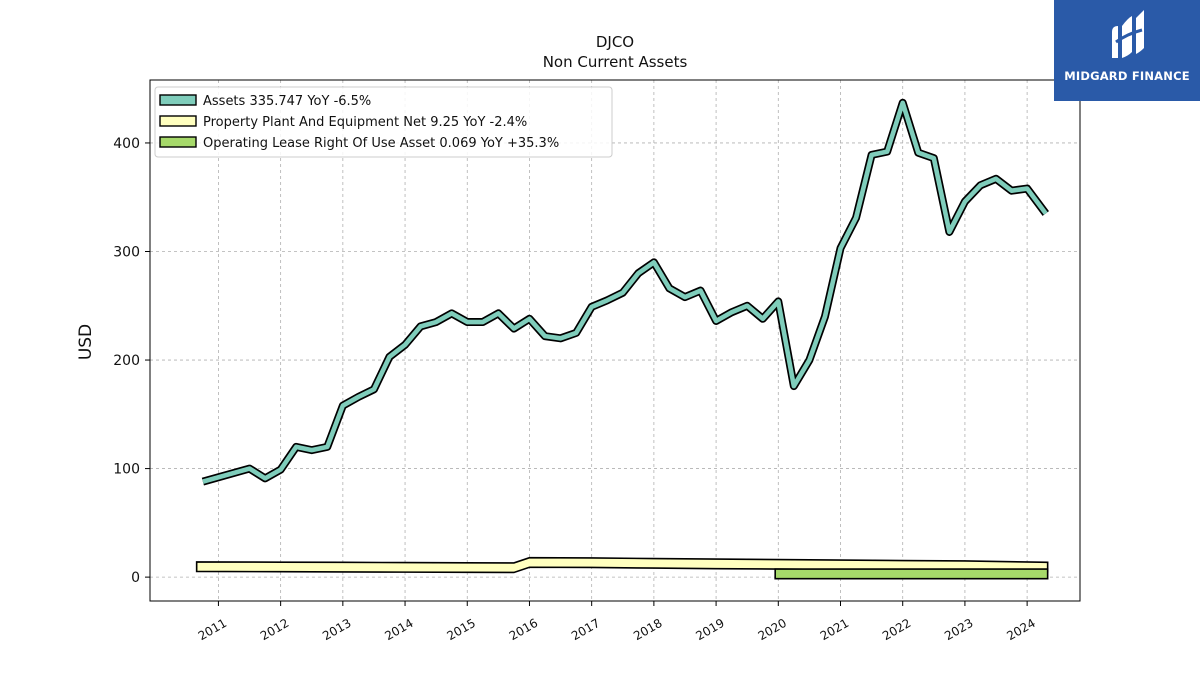 This screenshot has height=675, width=1200. Describe the element at coordinates (1127, 76) in the screenshot. I see `brand-name: MIDGARD FINANCE` at that location.